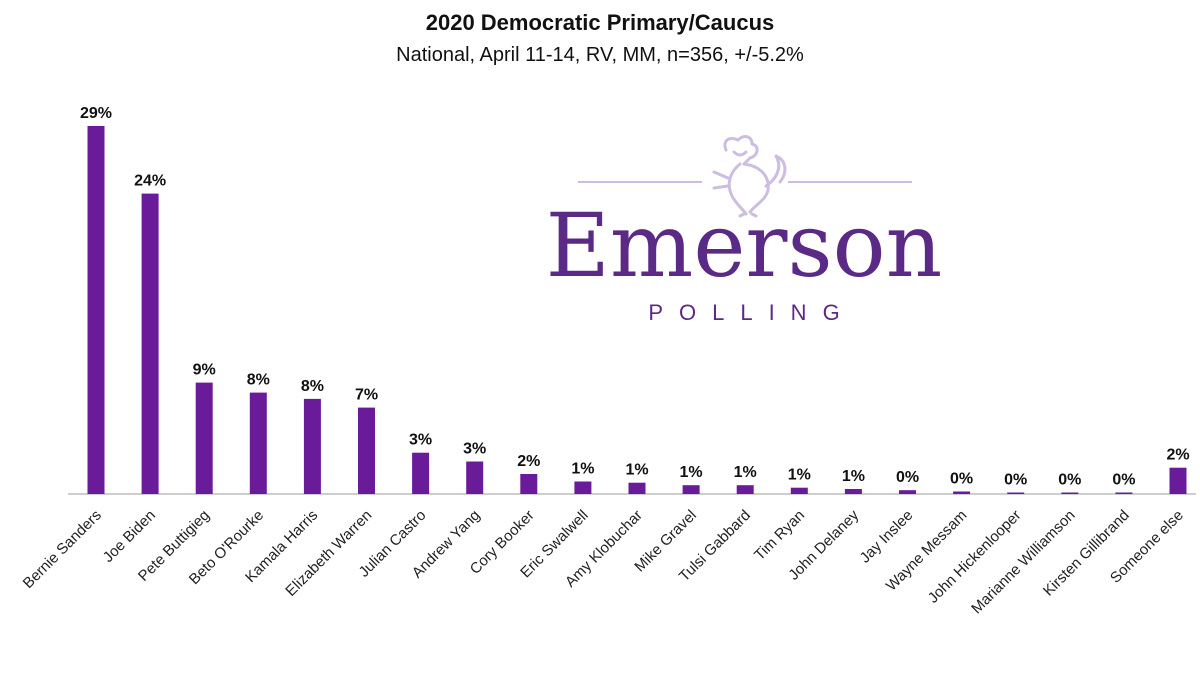 This screenshot has height=675, width=1200. What do you see at coordinates (691, 489) in the screenshot?
I see `bar-mike-gravel` at bounding box center [691, 489].